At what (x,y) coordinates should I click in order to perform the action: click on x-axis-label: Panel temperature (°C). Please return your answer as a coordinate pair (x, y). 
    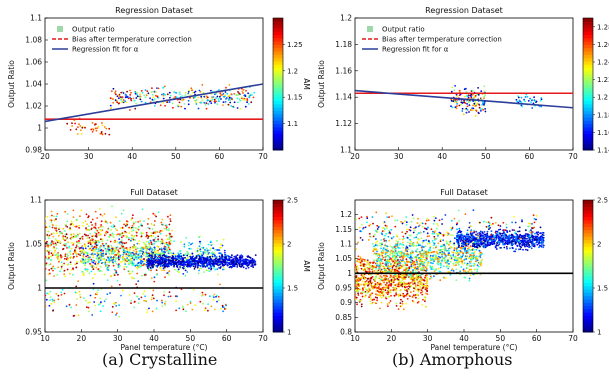
    Looking at the image, I should click on (164, 347).